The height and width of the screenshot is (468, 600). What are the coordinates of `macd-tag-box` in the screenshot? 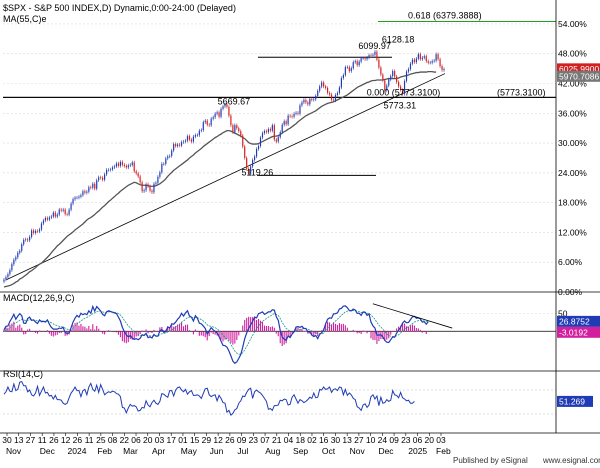 It's located at (578, 332).